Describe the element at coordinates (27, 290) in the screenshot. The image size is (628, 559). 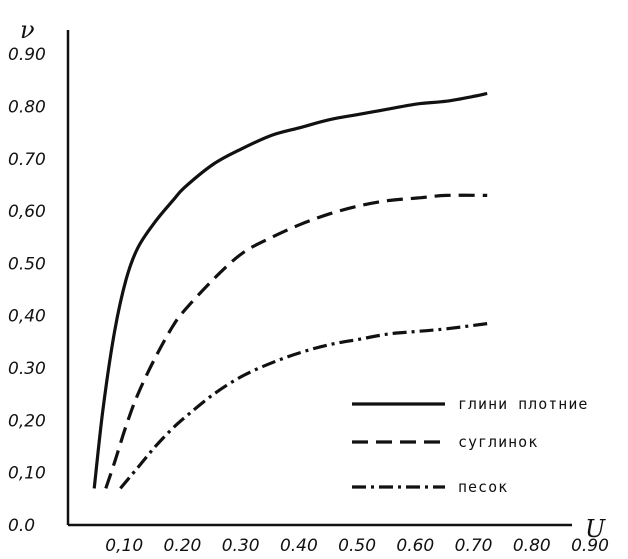
I see `y-tick-labels: 0.0 0,10 0,20 0.30 0,40 0.50 0,60 0.70 0.80 0.90` at that location.